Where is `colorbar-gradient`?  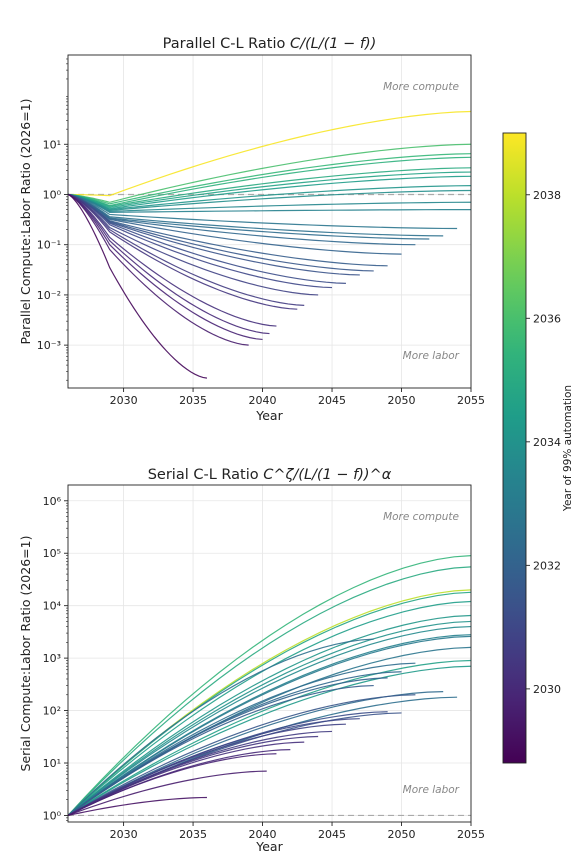 colorbar-gradient is located at coordinates (514, 448).